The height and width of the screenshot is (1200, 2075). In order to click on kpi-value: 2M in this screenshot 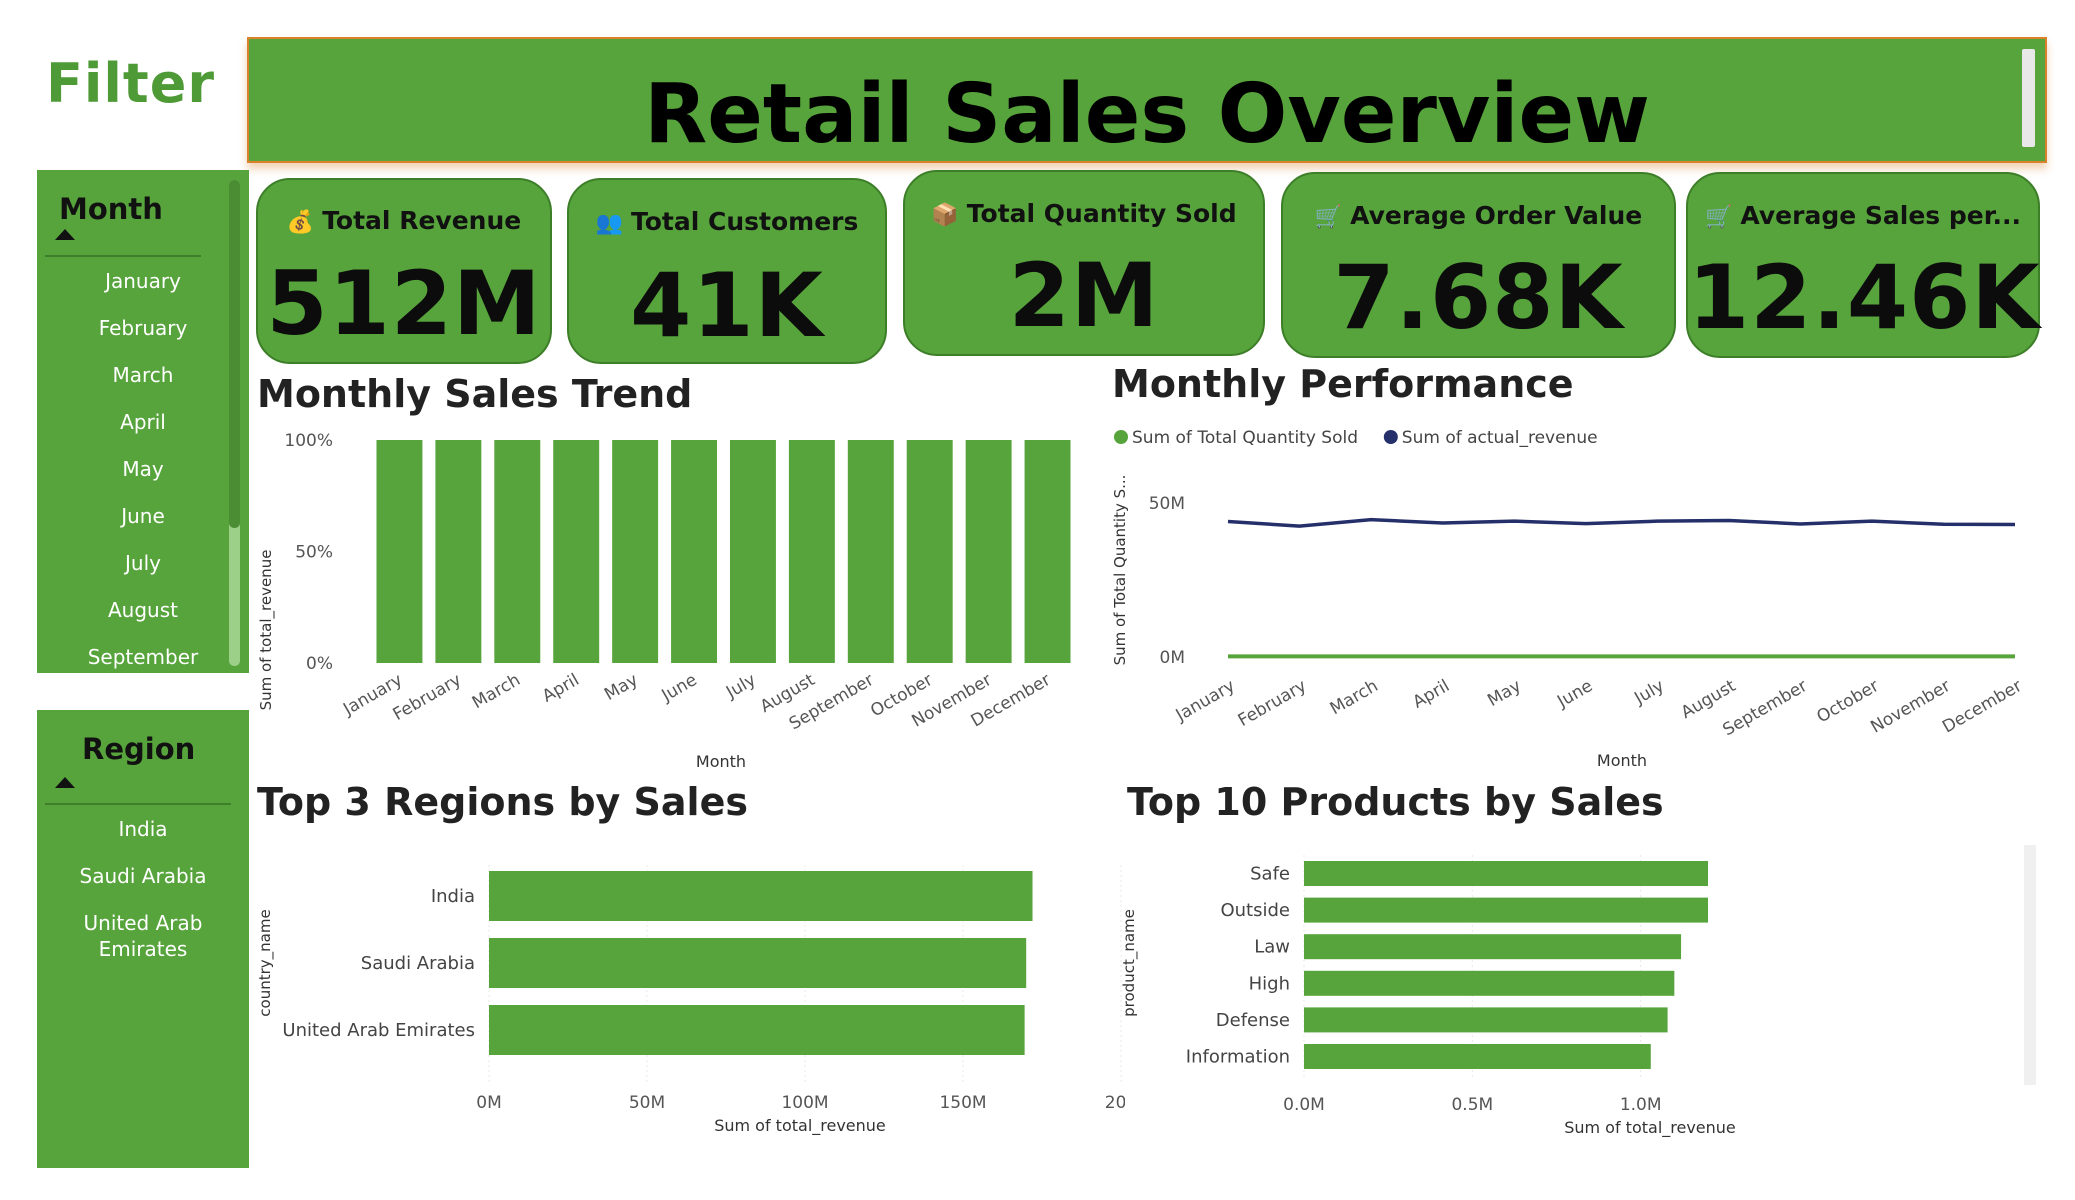, I will do `click(1084, 295)`.